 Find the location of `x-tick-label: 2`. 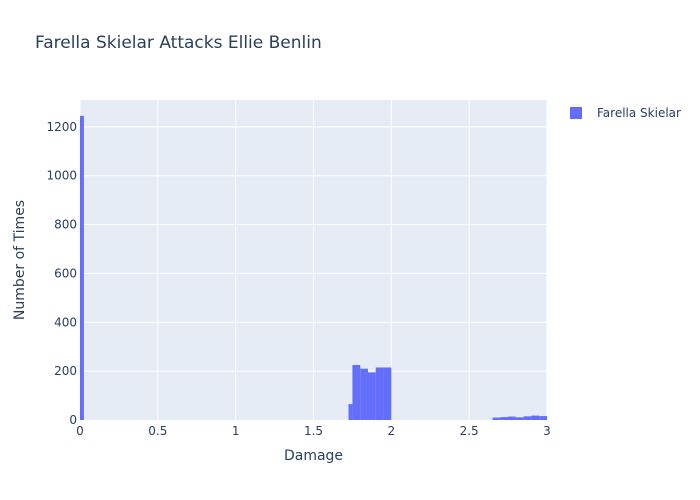

x-tick-label: 2 is located at coordinates (392, 431).